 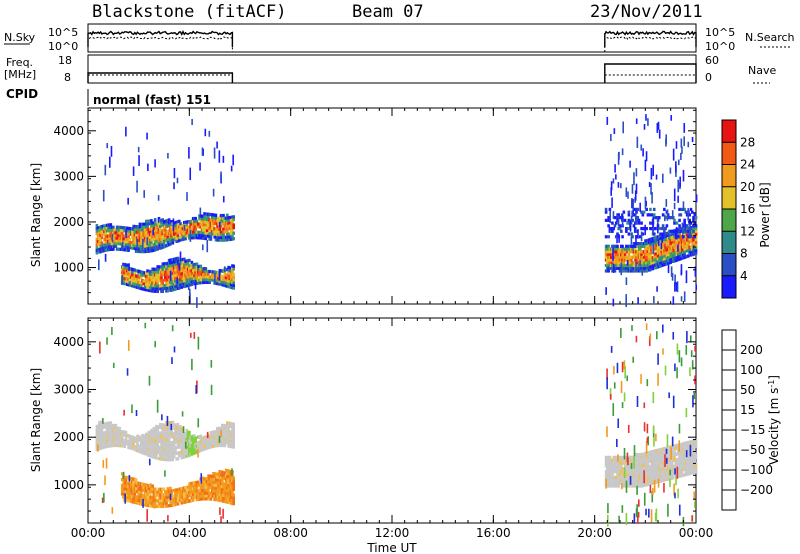 What do you see at coordinates (63, 46) in the screenshot?
I see `nsky-tick-low: 10^0` at bounding box center [63, 46].